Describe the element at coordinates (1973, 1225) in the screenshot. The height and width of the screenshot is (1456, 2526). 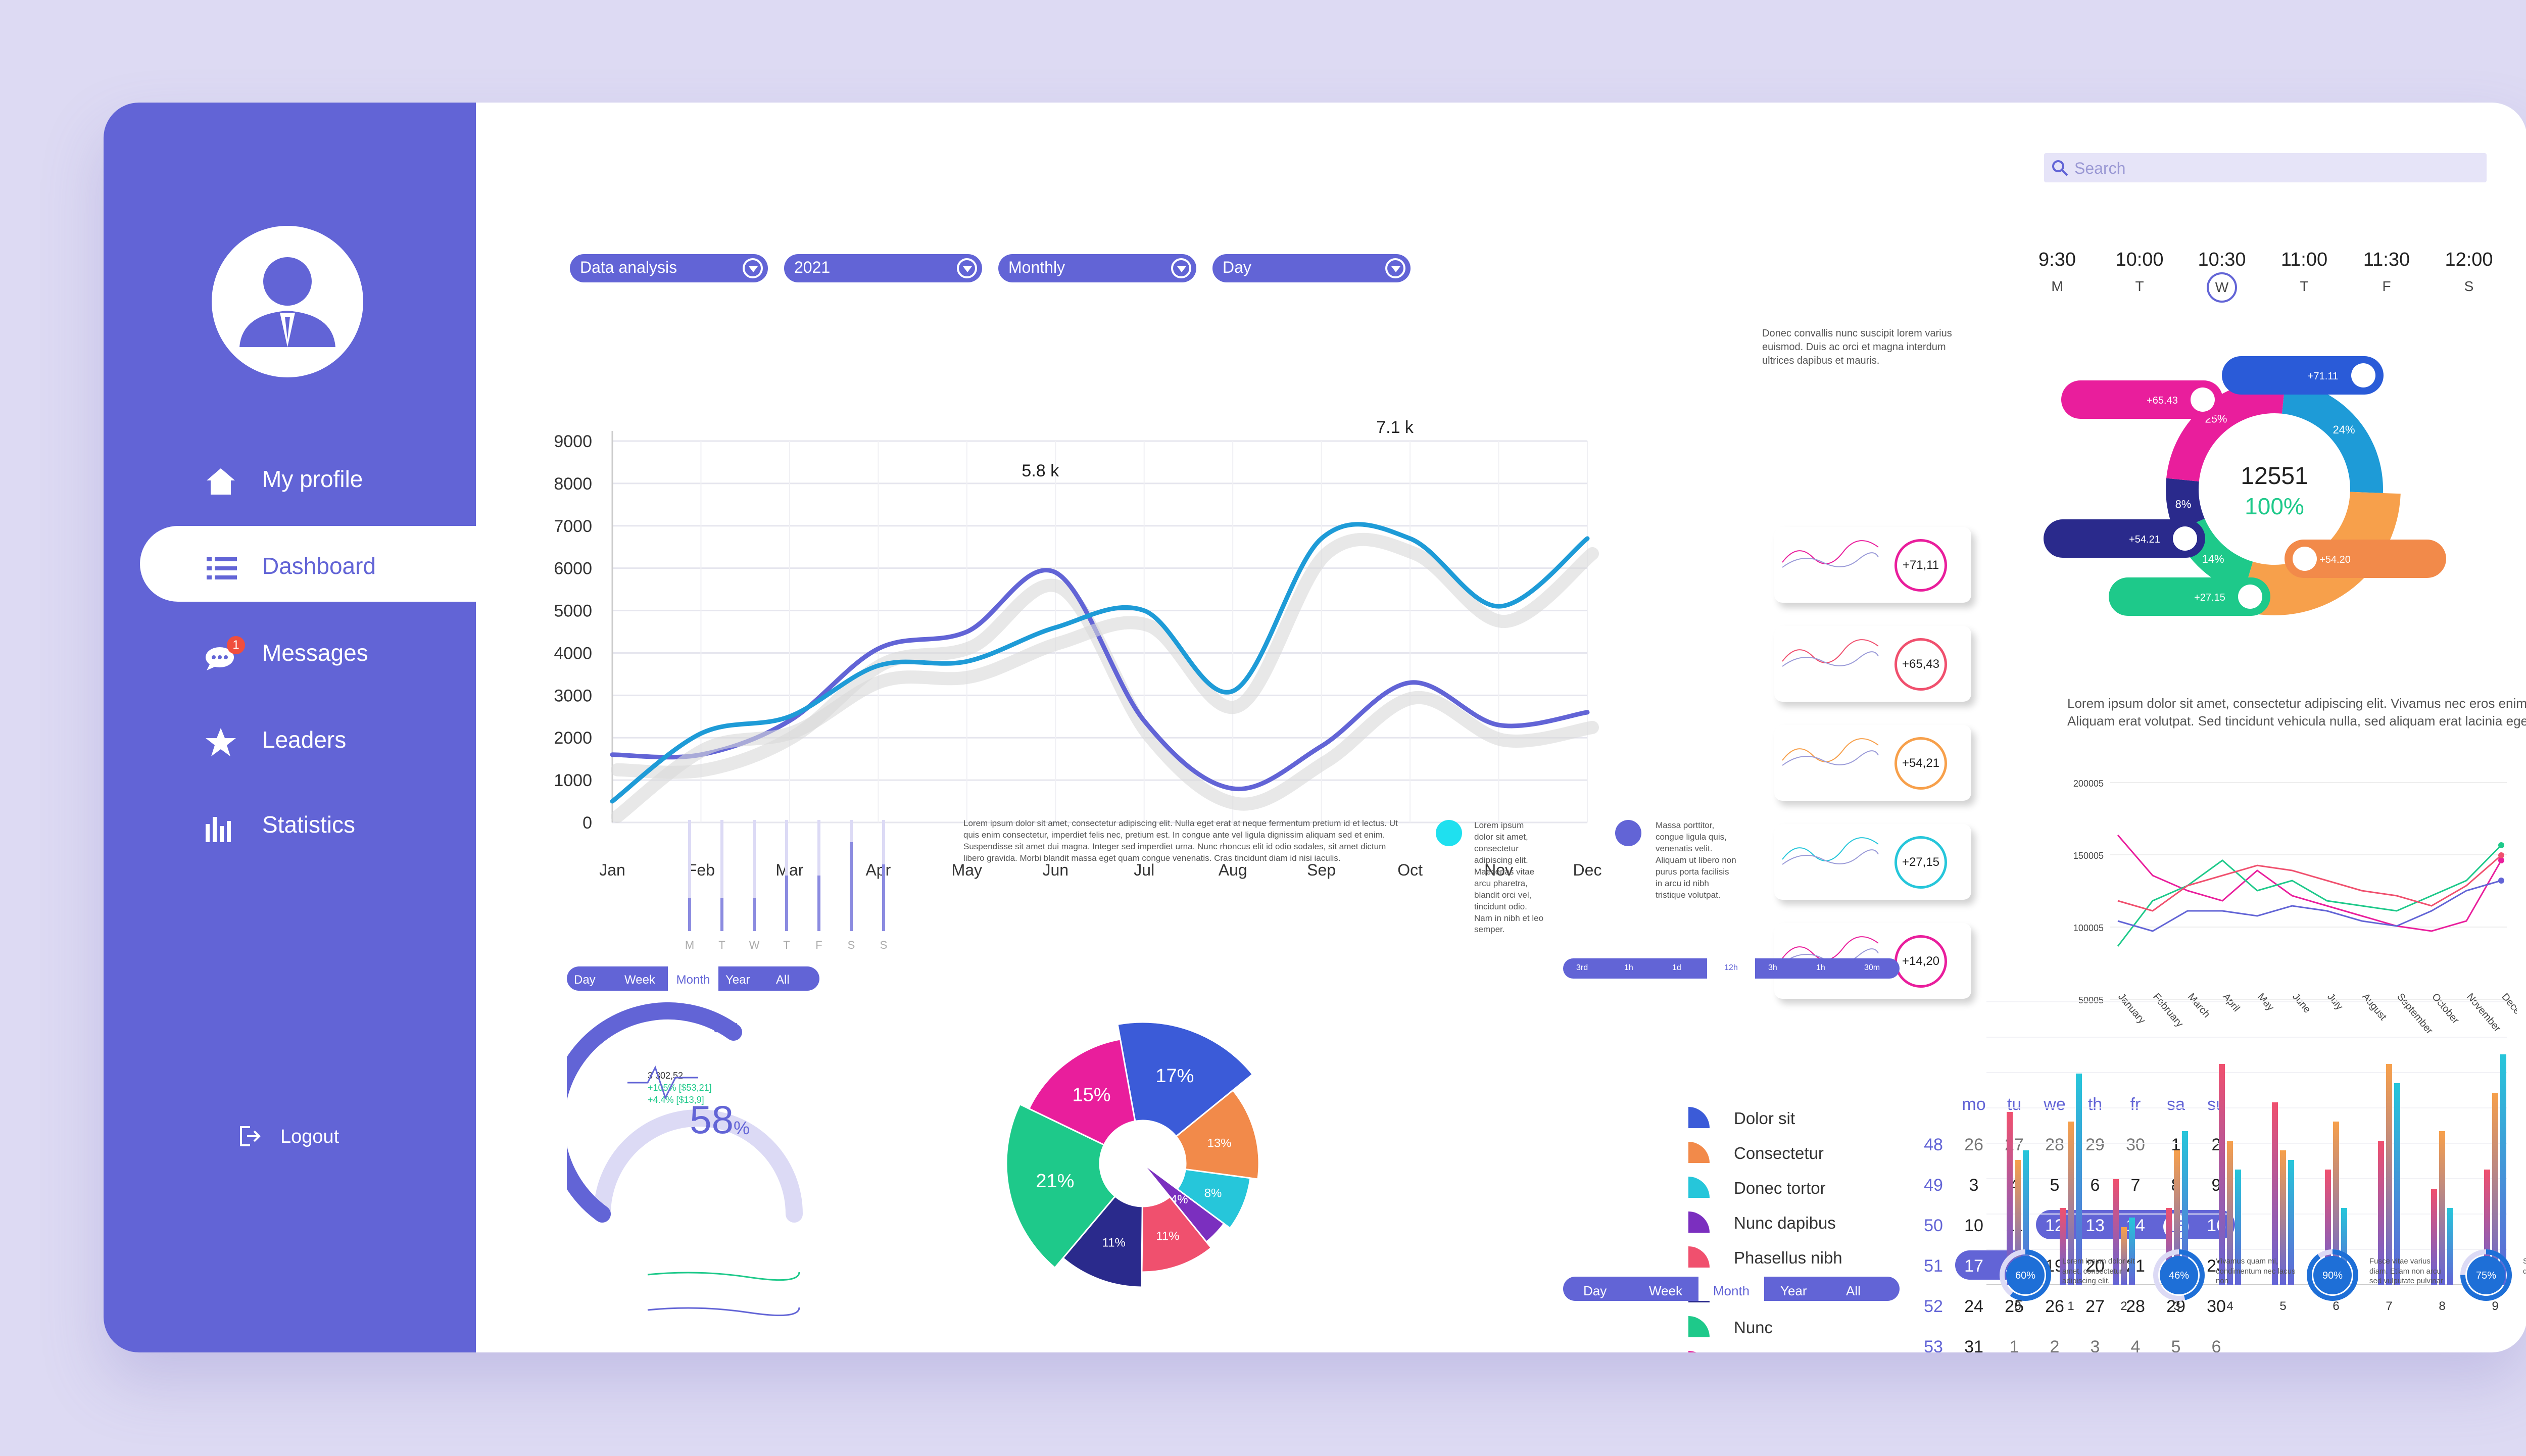
I see `calendar-day: 10` at that location.